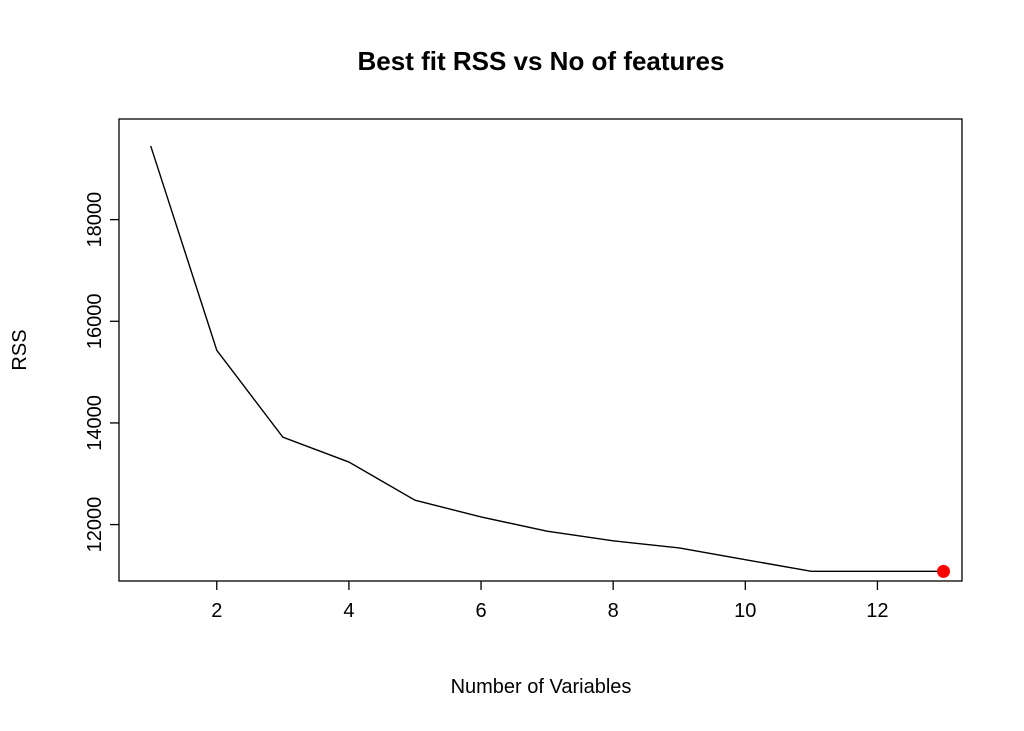 The height and width of the screenshot is (731, 1024). What do you see at coordinates (613, 611) in the screenshot?
I see `x-tick-label: 8` at bounding box center [613, 611].